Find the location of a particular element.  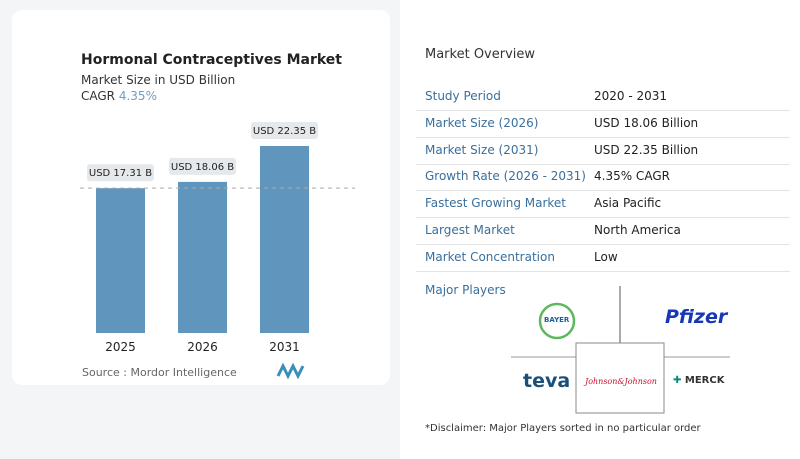

overview-row: Market Concentration Low is located at coordinates (603, 258).